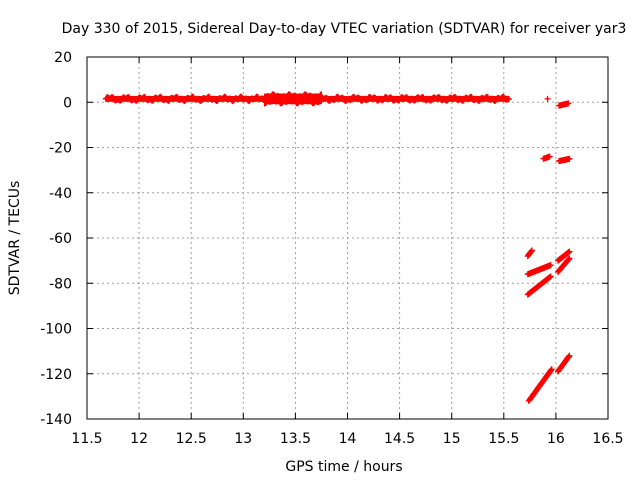  What do you see at coordinates (243, 439) in the screenshot?
I see `x-tick-label: 13` at bounding box center [243, 439].